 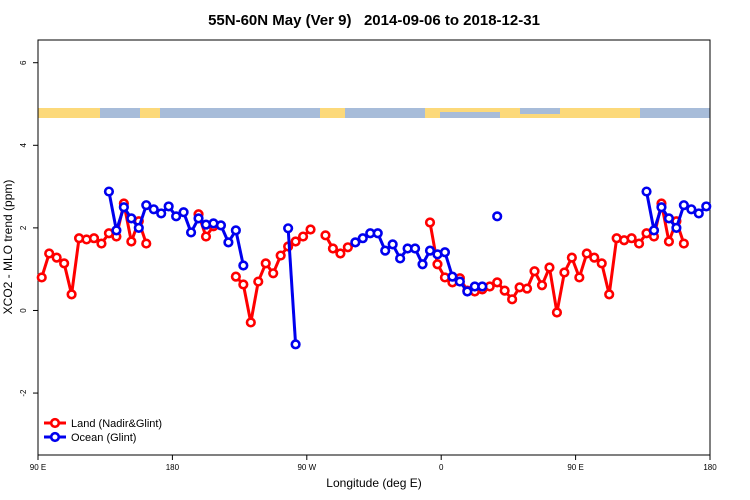 I want to click on y-tick-label: 0, so click(x=23, y=310).